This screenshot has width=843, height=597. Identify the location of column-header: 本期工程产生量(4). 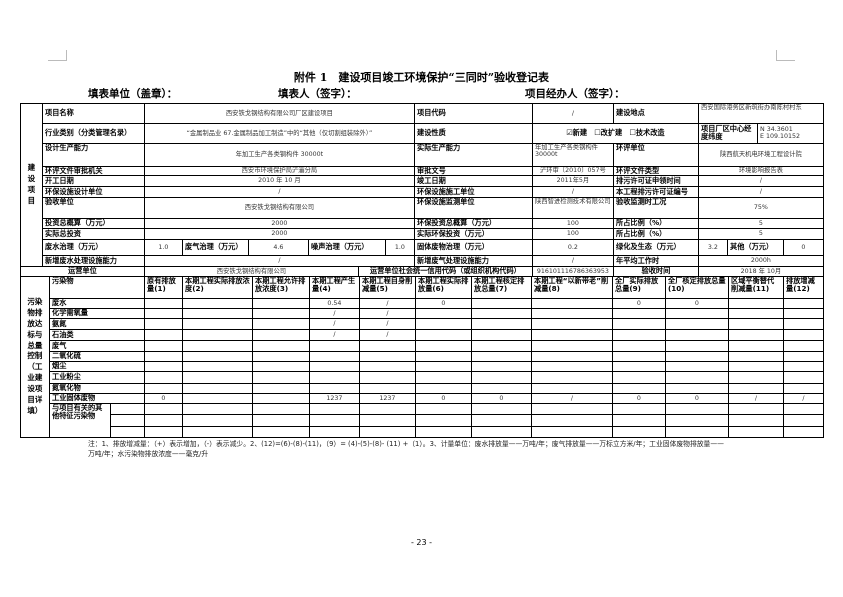
(334, 287).